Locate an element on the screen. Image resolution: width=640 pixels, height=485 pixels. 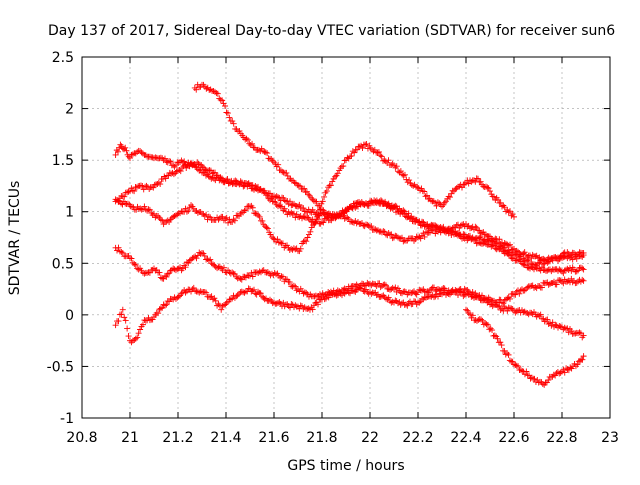
x-tick-label: 21.4 is located at coordinates (225, 438).